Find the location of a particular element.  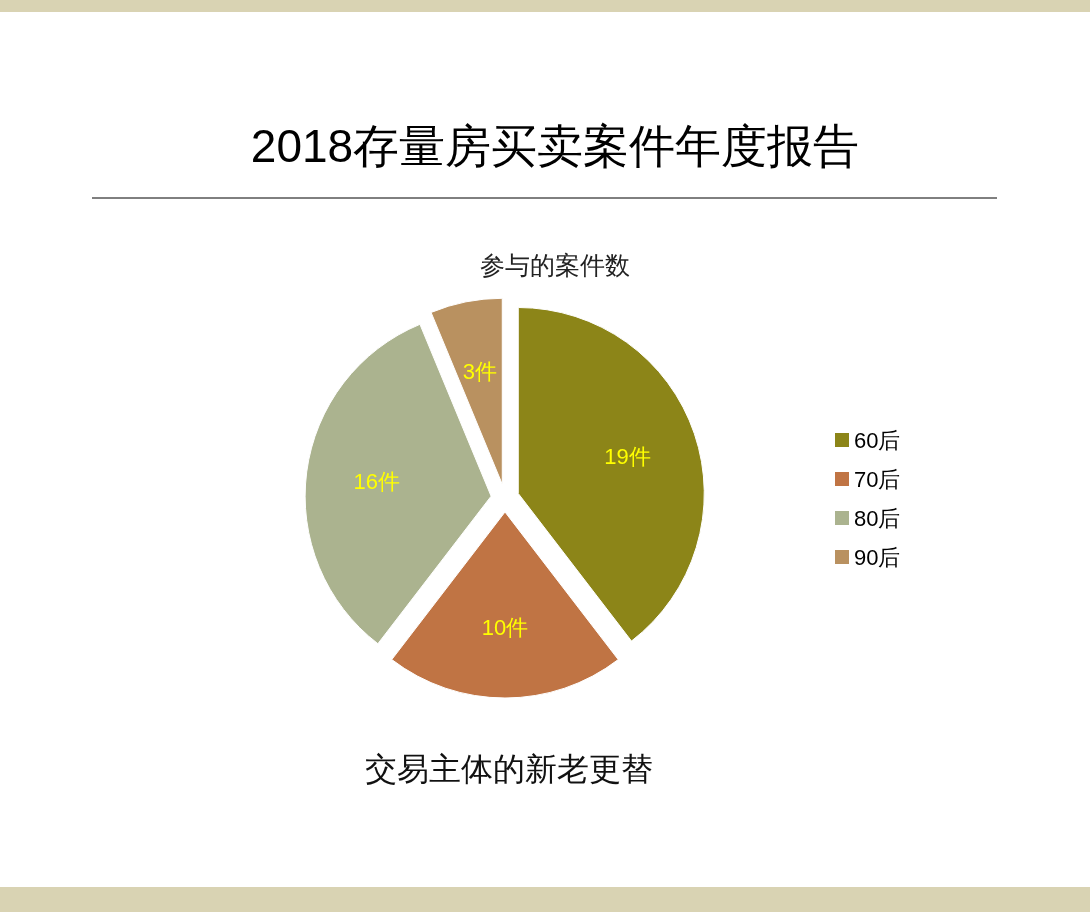

subtitle: 参与的案件数 is located at coordinates (555, 265).